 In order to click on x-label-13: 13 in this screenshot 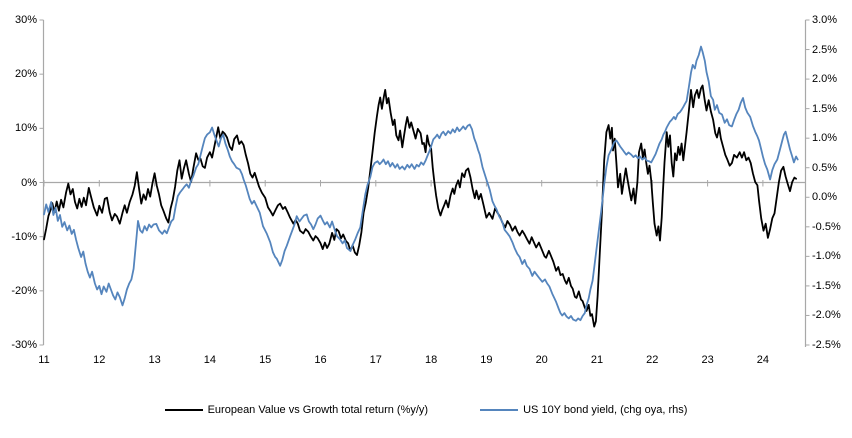, I will do `click(154, 360)`.